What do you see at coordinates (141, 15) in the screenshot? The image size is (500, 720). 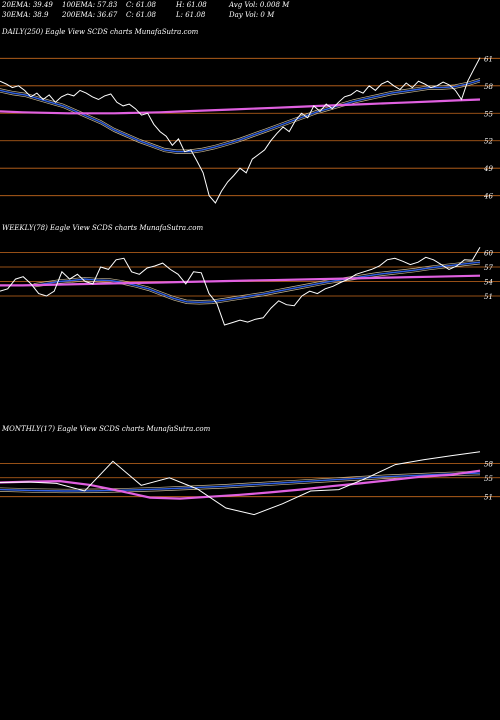 I see `close-readout-2: C: 61.08` at bounding box center [141, 15].